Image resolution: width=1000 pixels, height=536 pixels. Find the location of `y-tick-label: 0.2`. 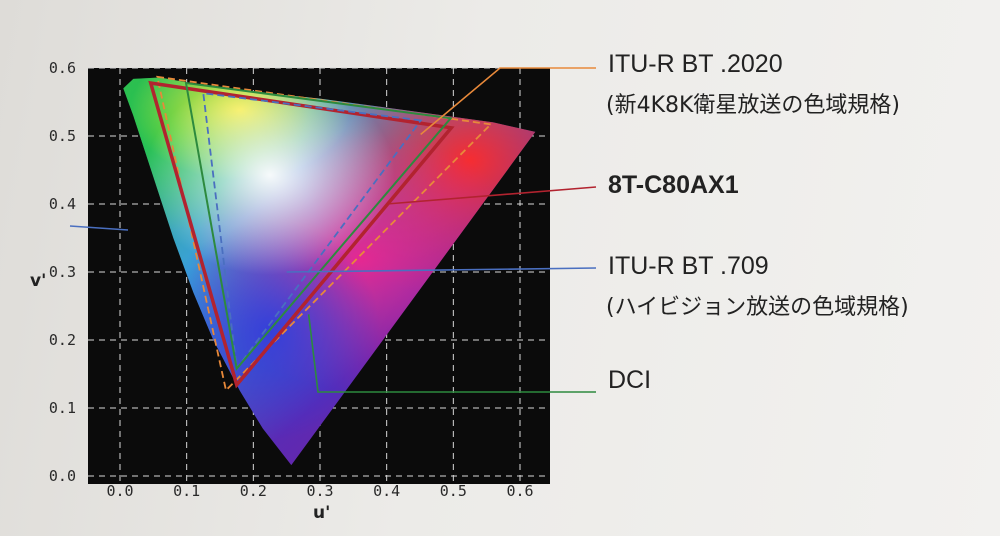

y-tick-label: 0.2 is located at coordinates (62, 340).